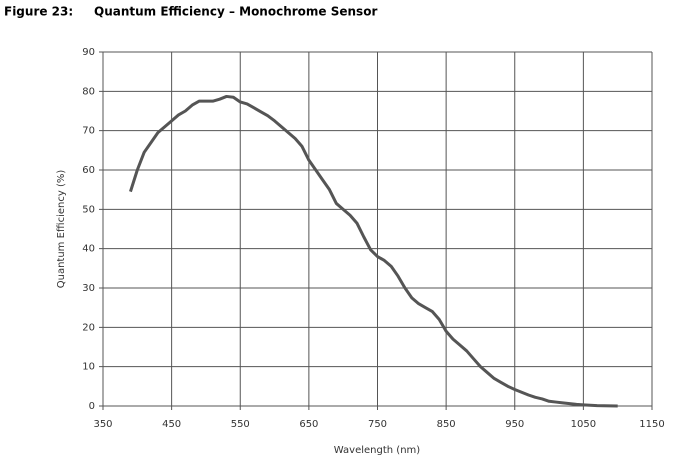 This screenshot has height=471, width=683. Describe the element at coordinates (88, 131) in the screenshot. I see `y-tick-label: 70` at that location.